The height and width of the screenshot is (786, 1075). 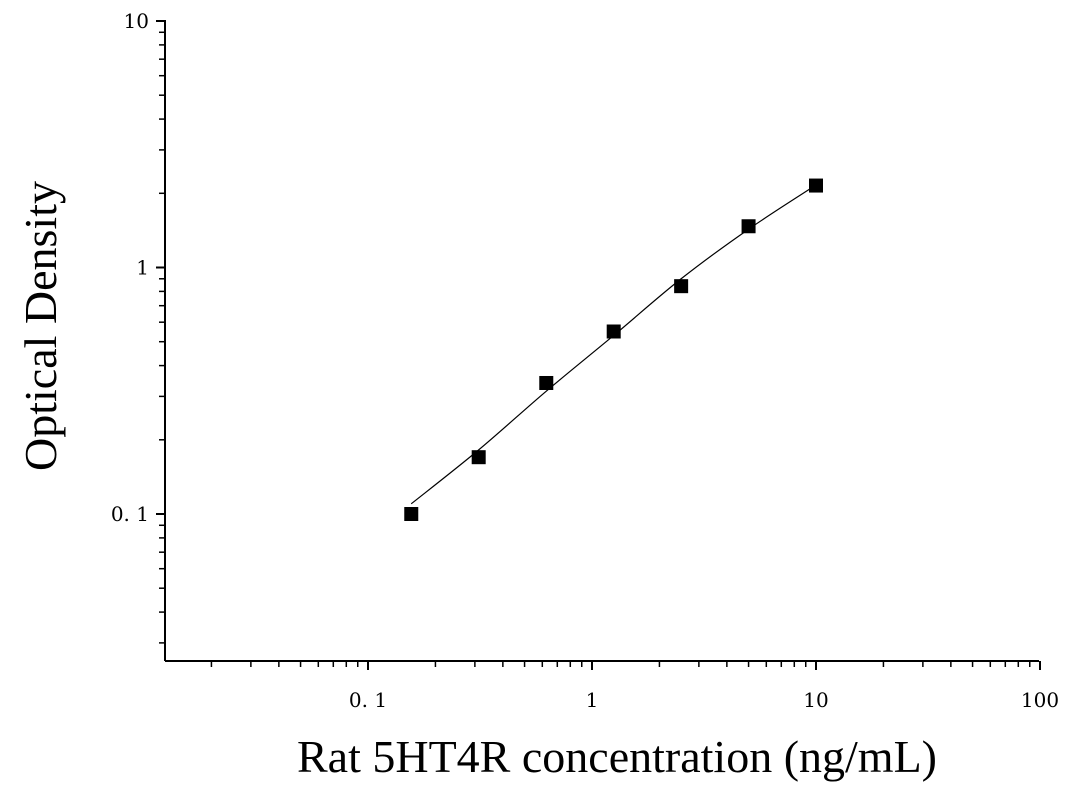 I want to click on x-axis-title: Rat 5HT4R concentration (ng/mL), so click(x=617, y=756).